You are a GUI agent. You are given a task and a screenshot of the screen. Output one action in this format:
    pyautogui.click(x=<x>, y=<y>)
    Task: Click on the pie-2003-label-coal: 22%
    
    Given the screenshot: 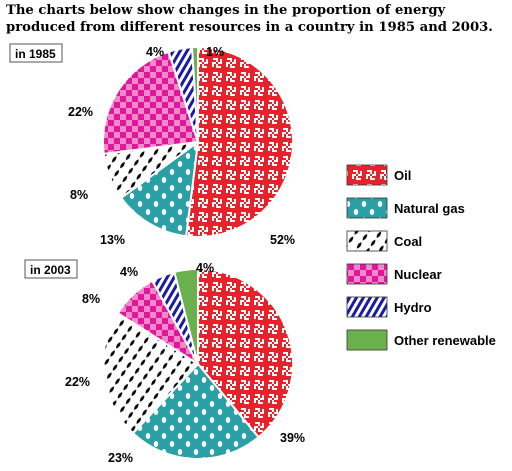 What is the action you would take?
    pyautogui.click(x=77, y=382)
    